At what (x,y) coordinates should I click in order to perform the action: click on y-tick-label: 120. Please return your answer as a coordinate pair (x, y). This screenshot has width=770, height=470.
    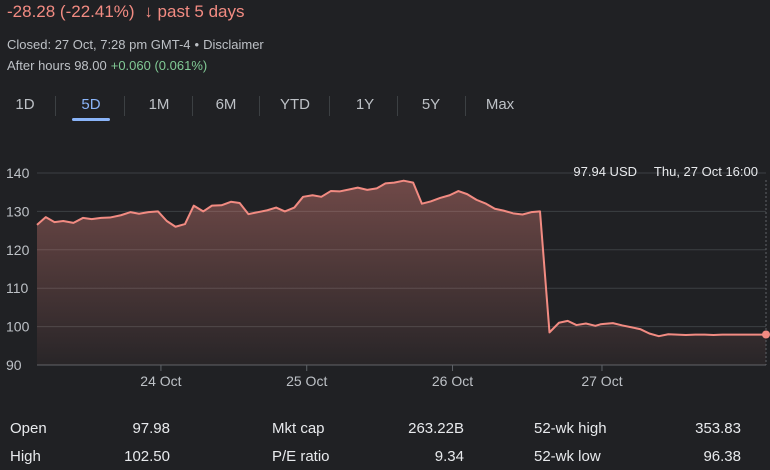
    Looking at the image, I should click on (18, 250).